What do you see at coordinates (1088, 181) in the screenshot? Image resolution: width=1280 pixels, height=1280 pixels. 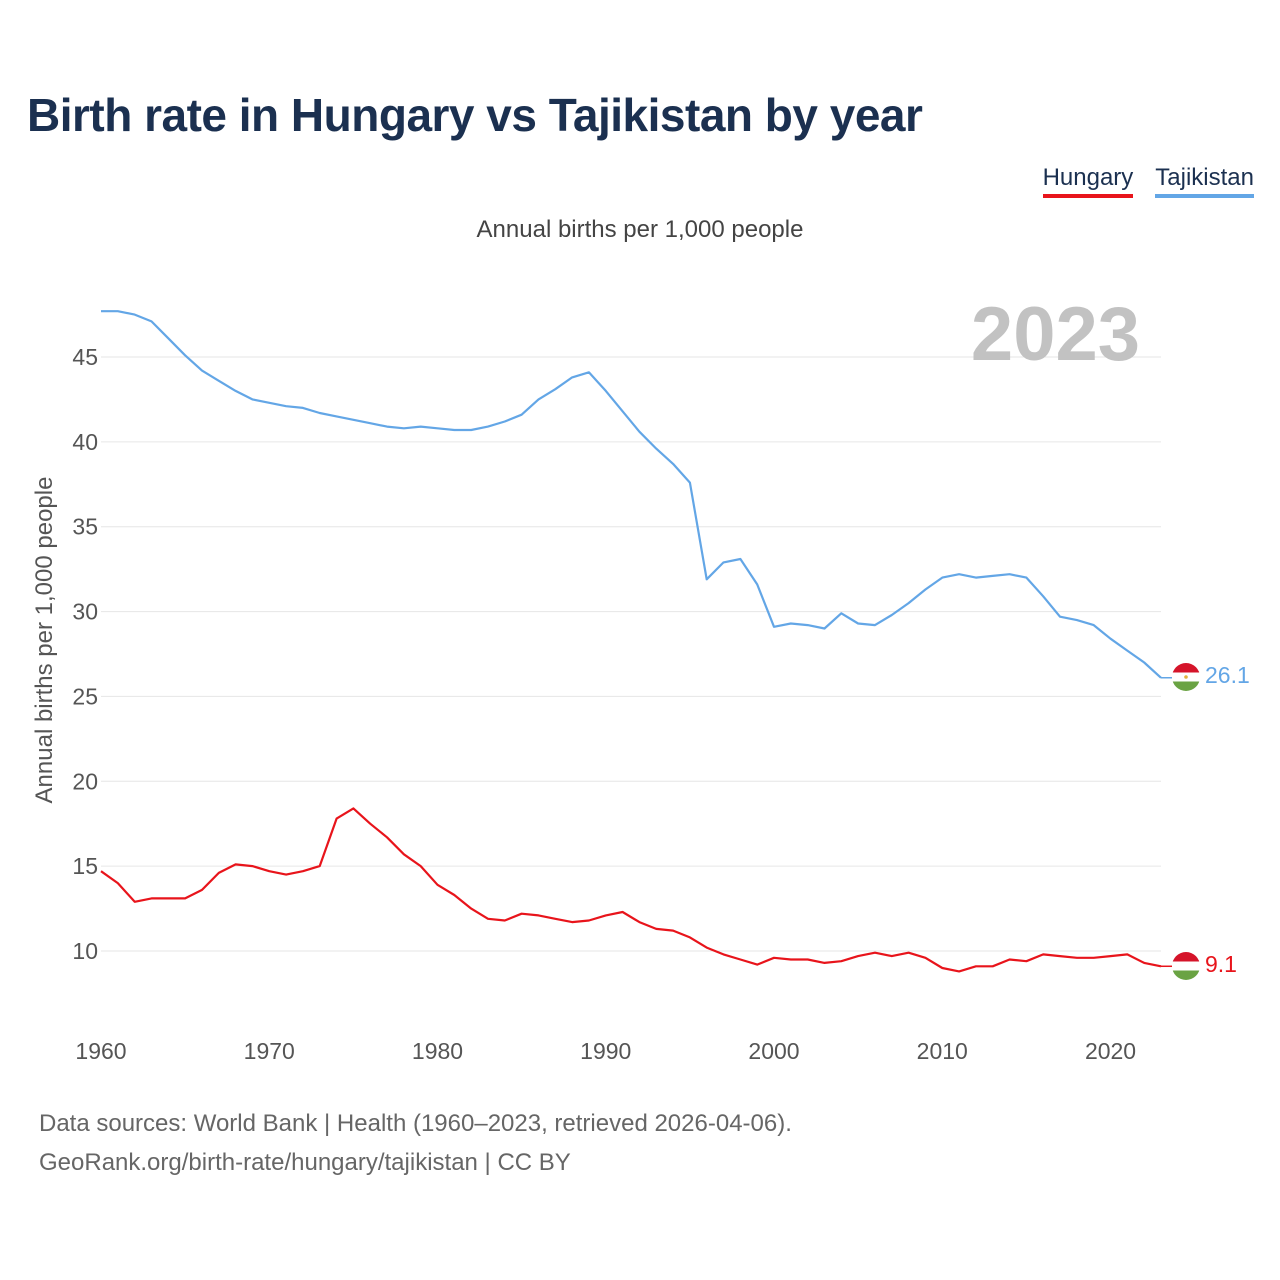 I see `legend-item-hungary: Hungary` at bounding box center [1088, 181].